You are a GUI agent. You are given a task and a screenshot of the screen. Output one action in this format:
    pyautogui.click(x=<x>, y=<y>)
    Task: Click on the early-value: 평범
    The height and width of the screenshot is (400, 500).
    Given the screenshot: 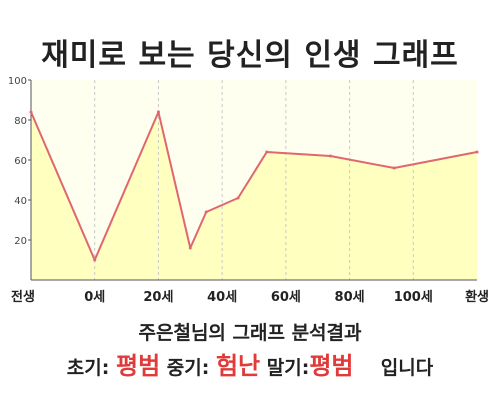 What is the action you would take?
    pyautogui.click(x=138, y=366)
    